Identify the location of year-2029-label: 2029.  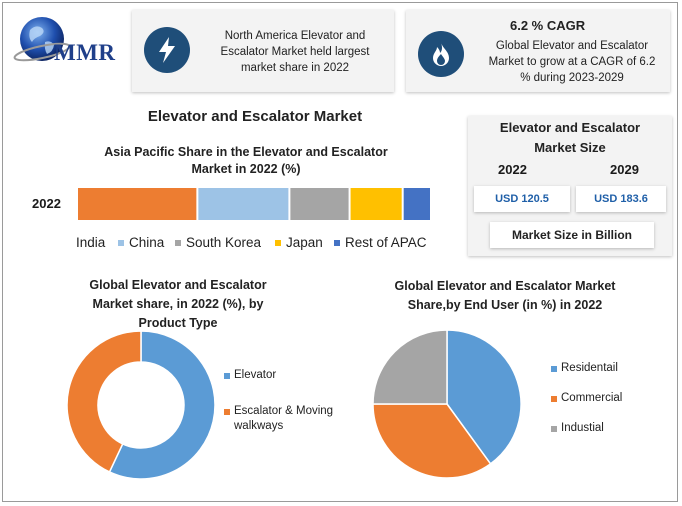
(624, 169).